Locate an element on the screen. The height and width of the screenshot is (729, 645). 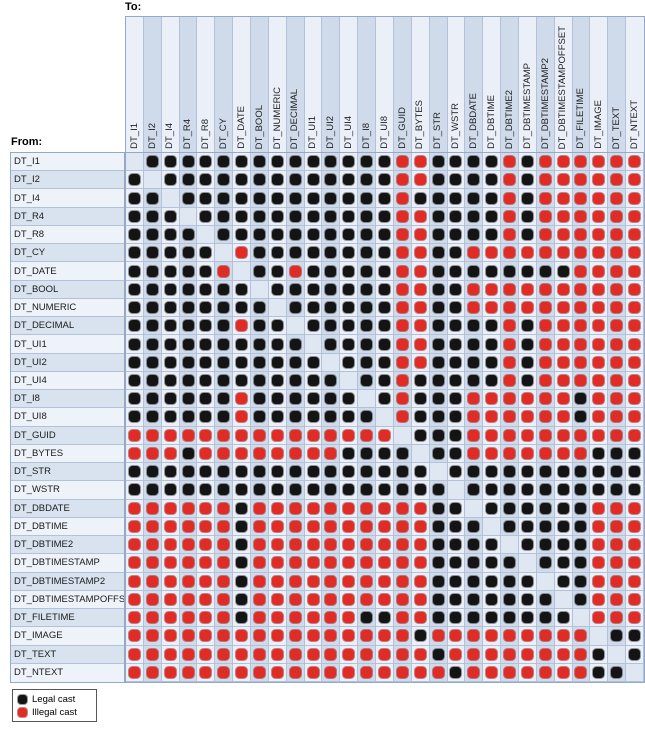
column-header-dt_wstr: DT_WSTR is located at coordinates (456, 84).